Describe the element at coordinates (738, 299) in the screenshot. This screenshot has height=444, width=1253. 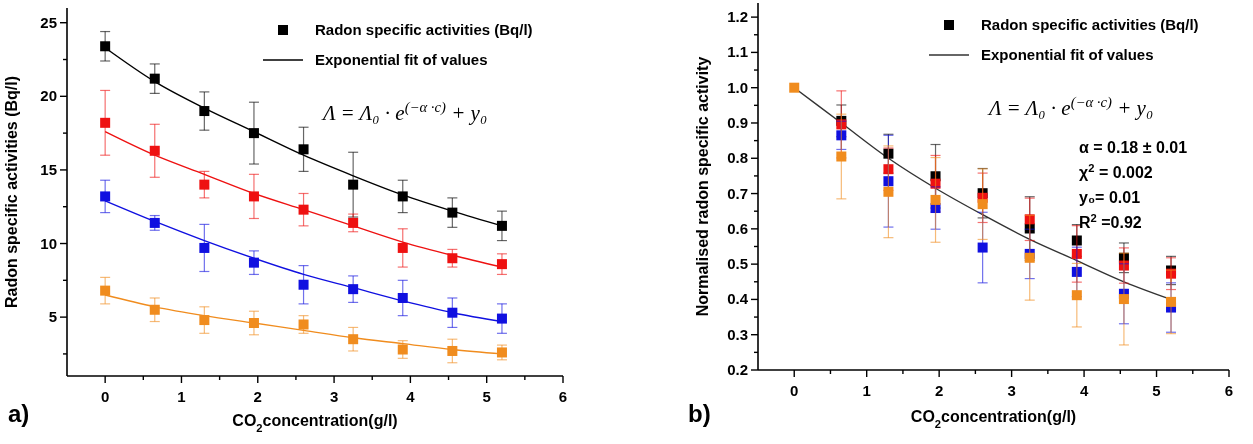
I see `y-tick-label: 0.4` at that location.